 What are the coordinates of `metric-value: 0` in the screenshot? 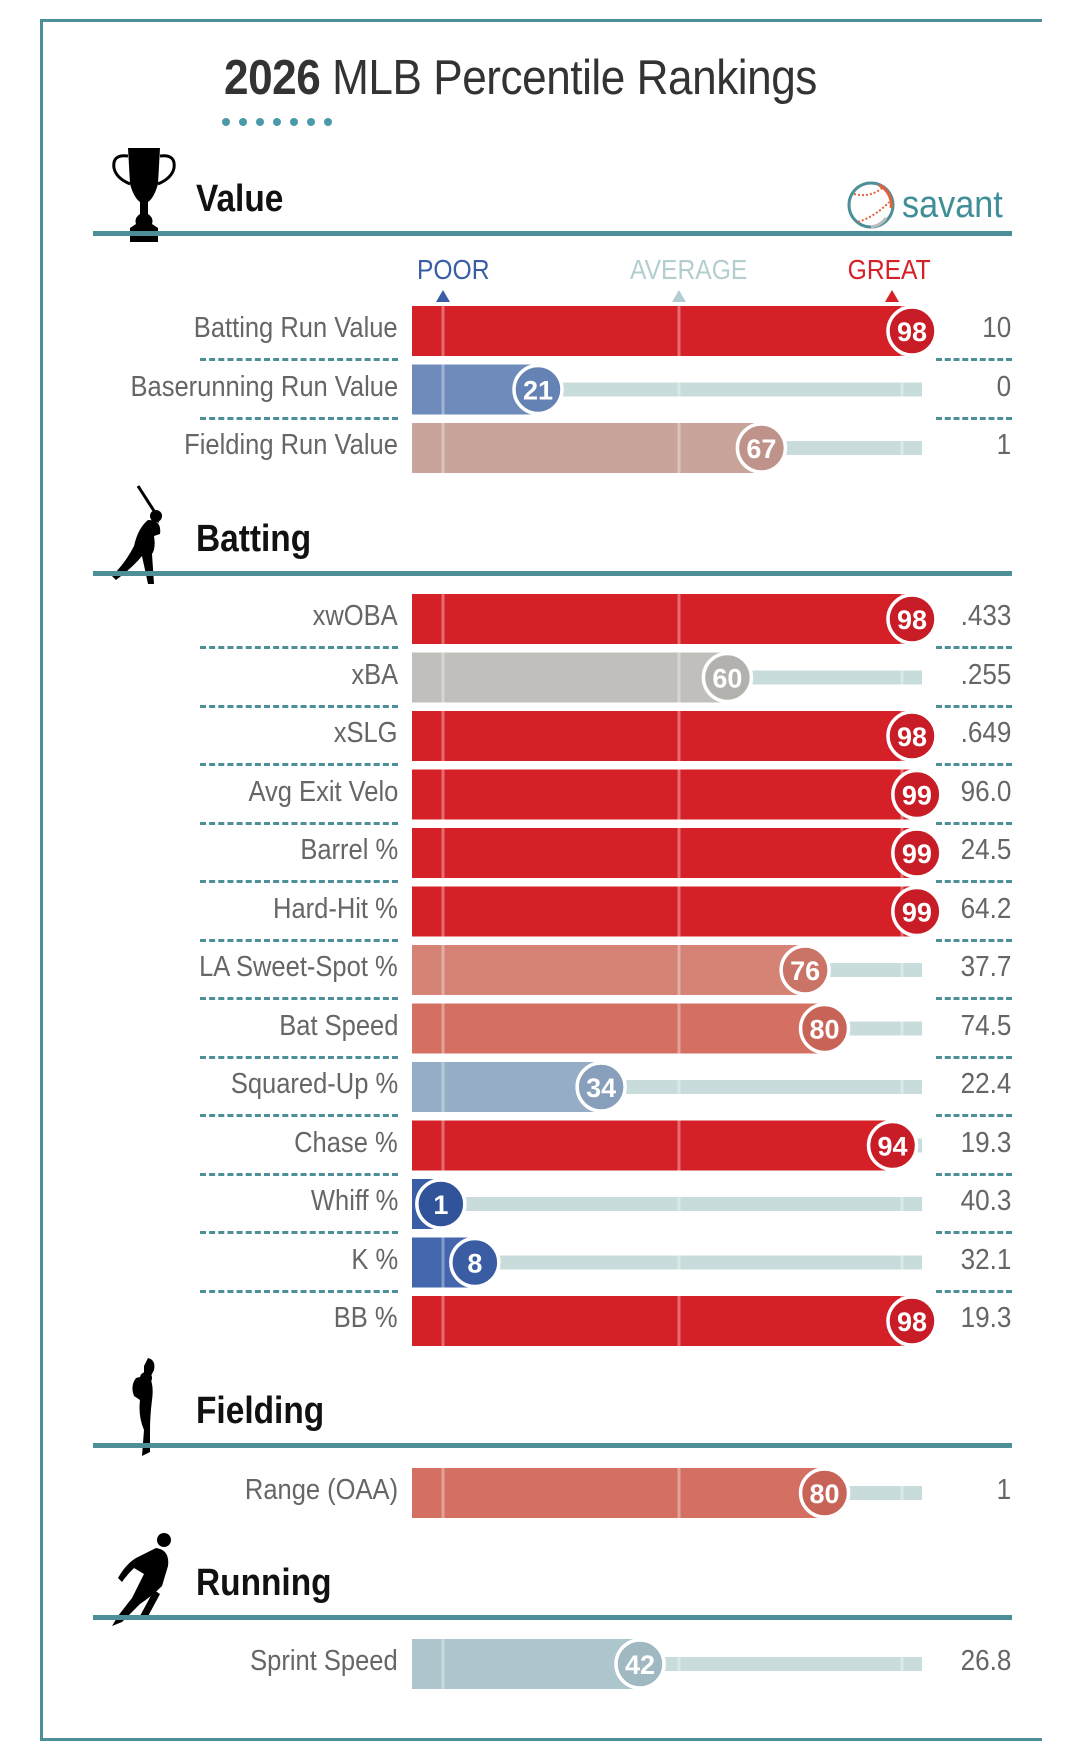 It's located at (1003, 386).